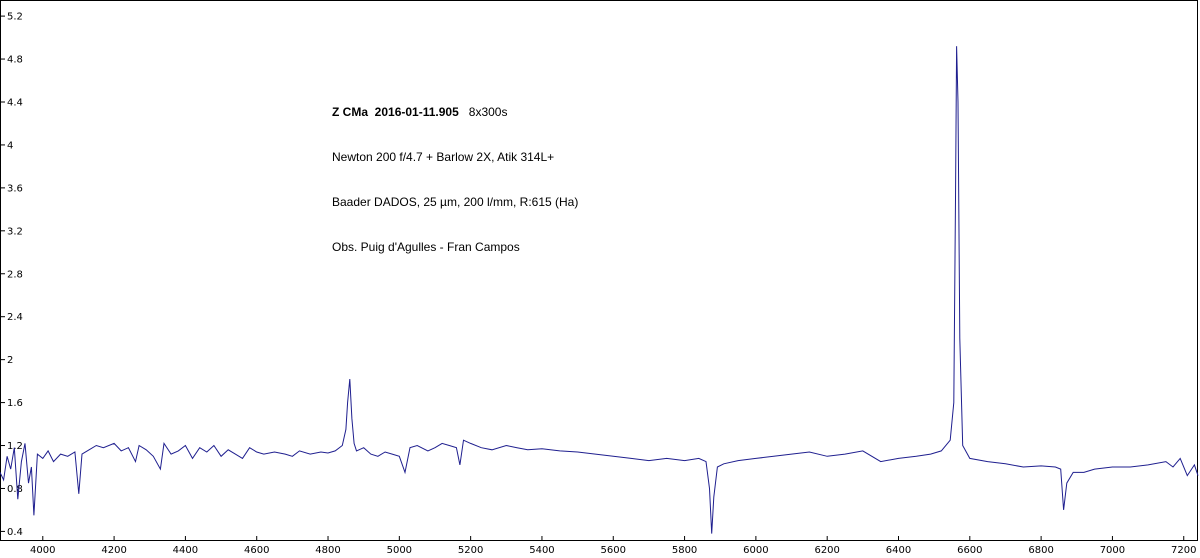 The image size is (1200, 558). What do you see at coordinates (15, 403) in the screenshot?
I see `y-tick-label: 1.6` at bounding box center [15, 403].